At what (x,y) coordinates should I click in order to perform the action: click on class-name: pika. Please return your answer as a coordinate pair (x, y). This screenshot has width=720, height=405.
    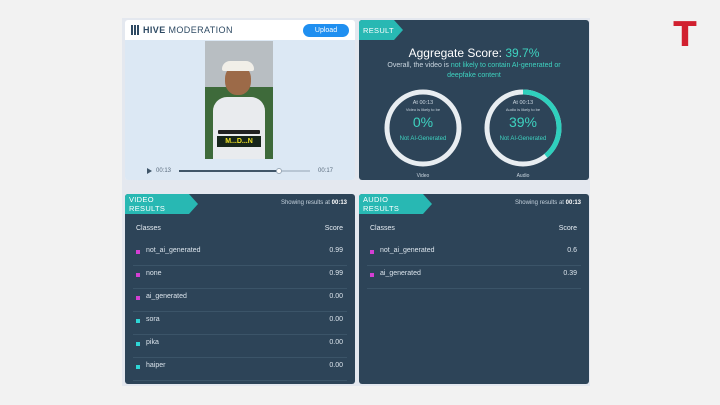
    Looking at the image, I should click on (152, 342).